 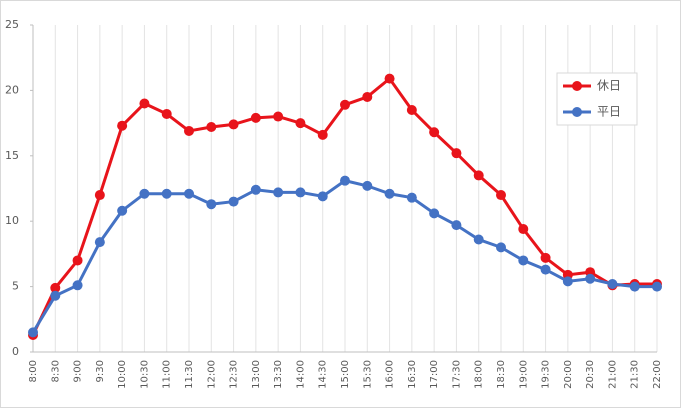 What do you see at coordinates (479, 374) in the screenshot?
I see `x-tick-label: 18:00` at bounding box center [479, 374].